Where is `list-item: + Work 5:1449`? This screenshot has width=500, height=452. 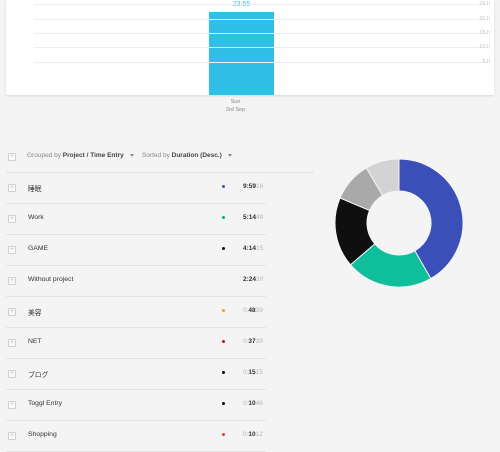
list-item: + Work 5:1449 is located at coordinates (136, 219).